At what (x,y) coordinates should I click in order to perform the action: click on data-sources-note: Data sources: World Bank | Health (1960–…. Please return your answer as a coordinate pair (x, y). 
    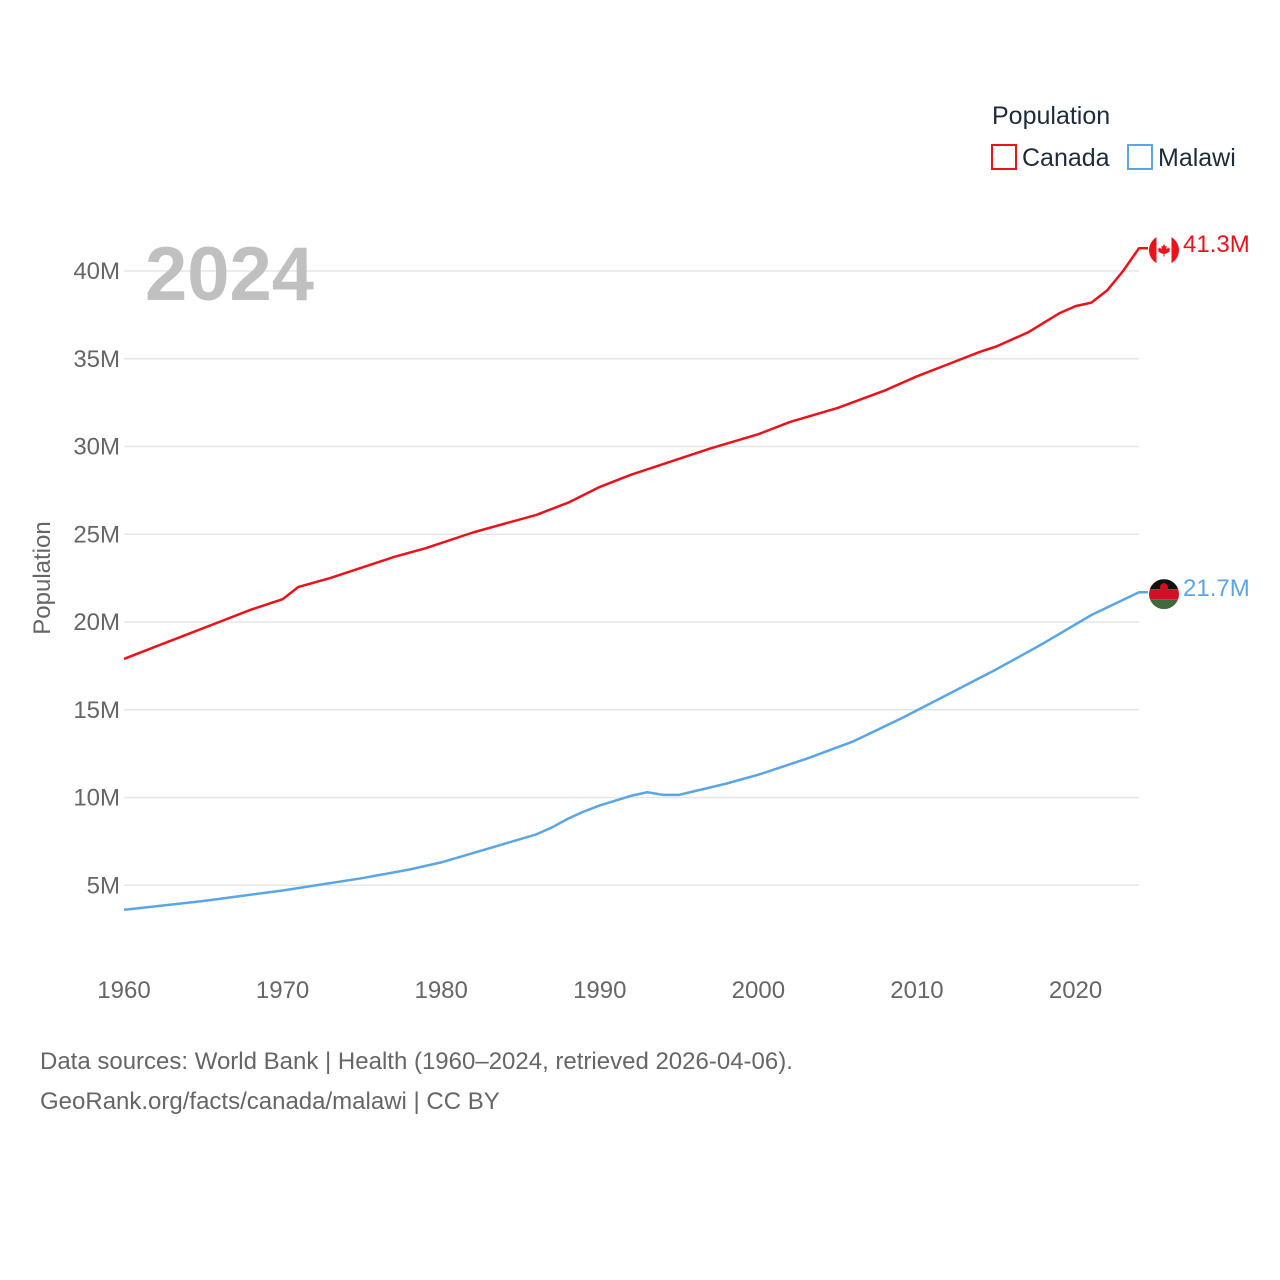
    Looking at the image, I should click on (416, 1061).